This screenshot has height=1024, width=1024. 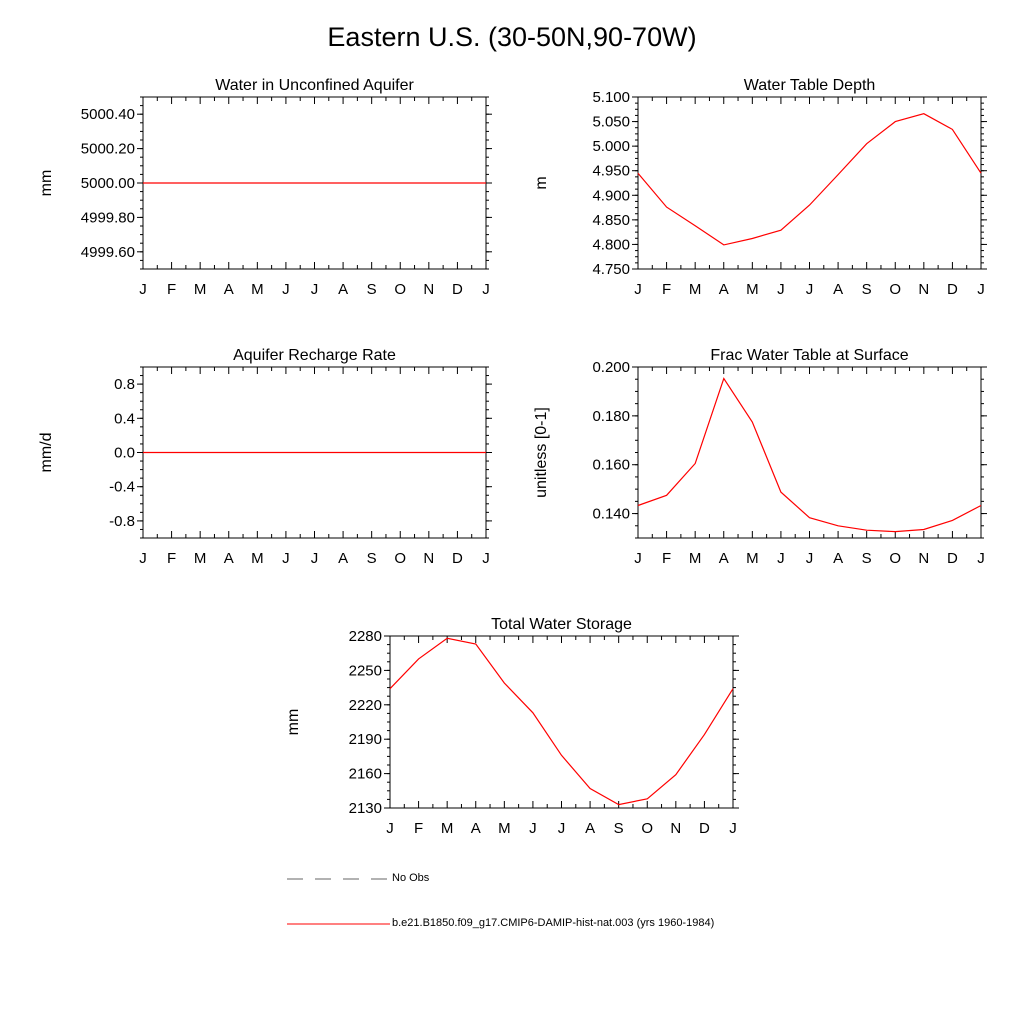 What do you see at coordinates (293, 722) in the screenshot?
I see `total-water-storage-ylabel: mm` at bounding box center [293, 722].